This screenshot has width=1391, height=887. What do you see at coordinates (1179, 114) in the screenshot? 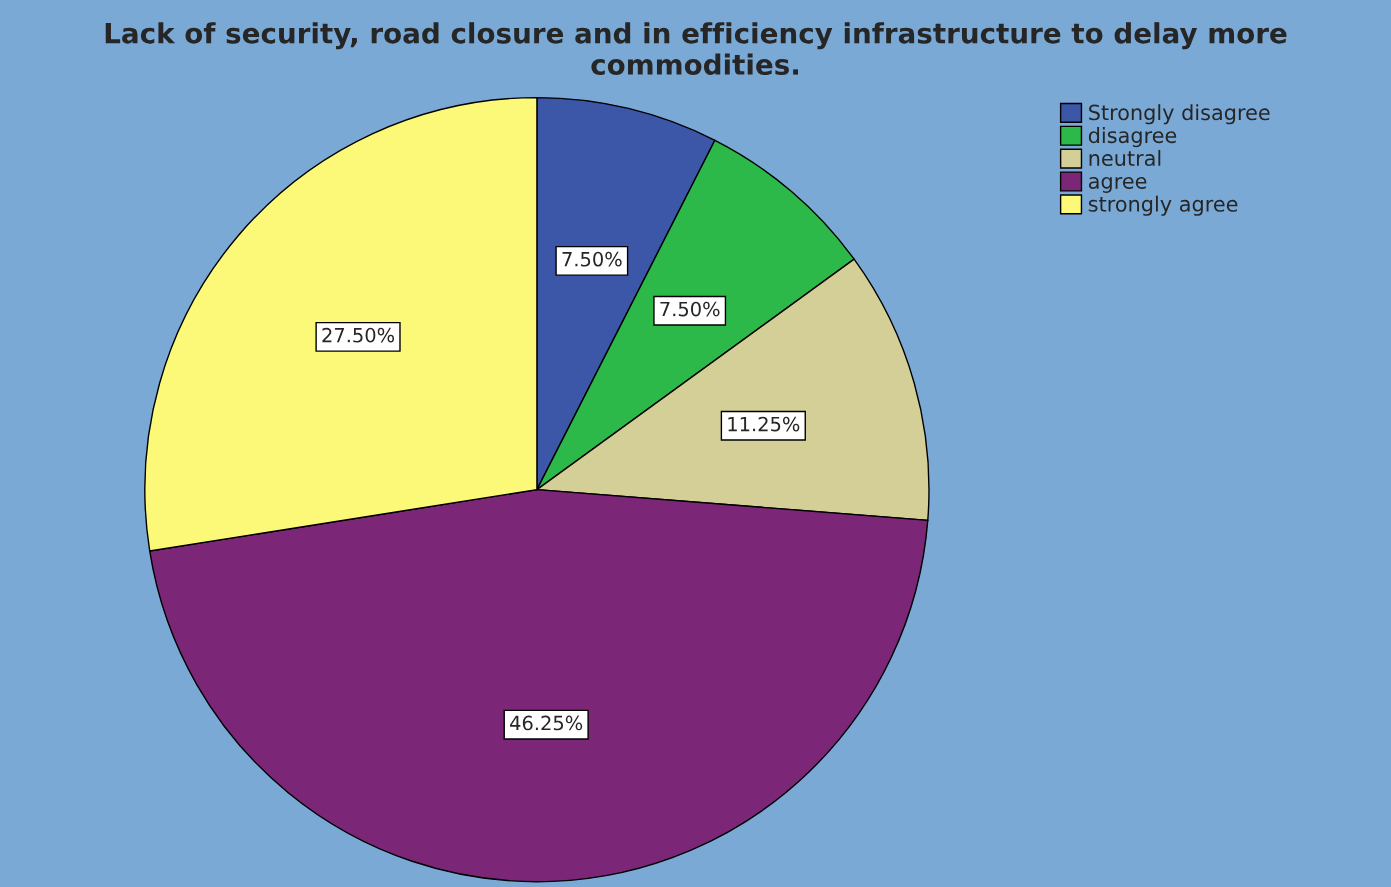
I see `legend-label: Strongly disagree` at bounding box center [1179, 114].